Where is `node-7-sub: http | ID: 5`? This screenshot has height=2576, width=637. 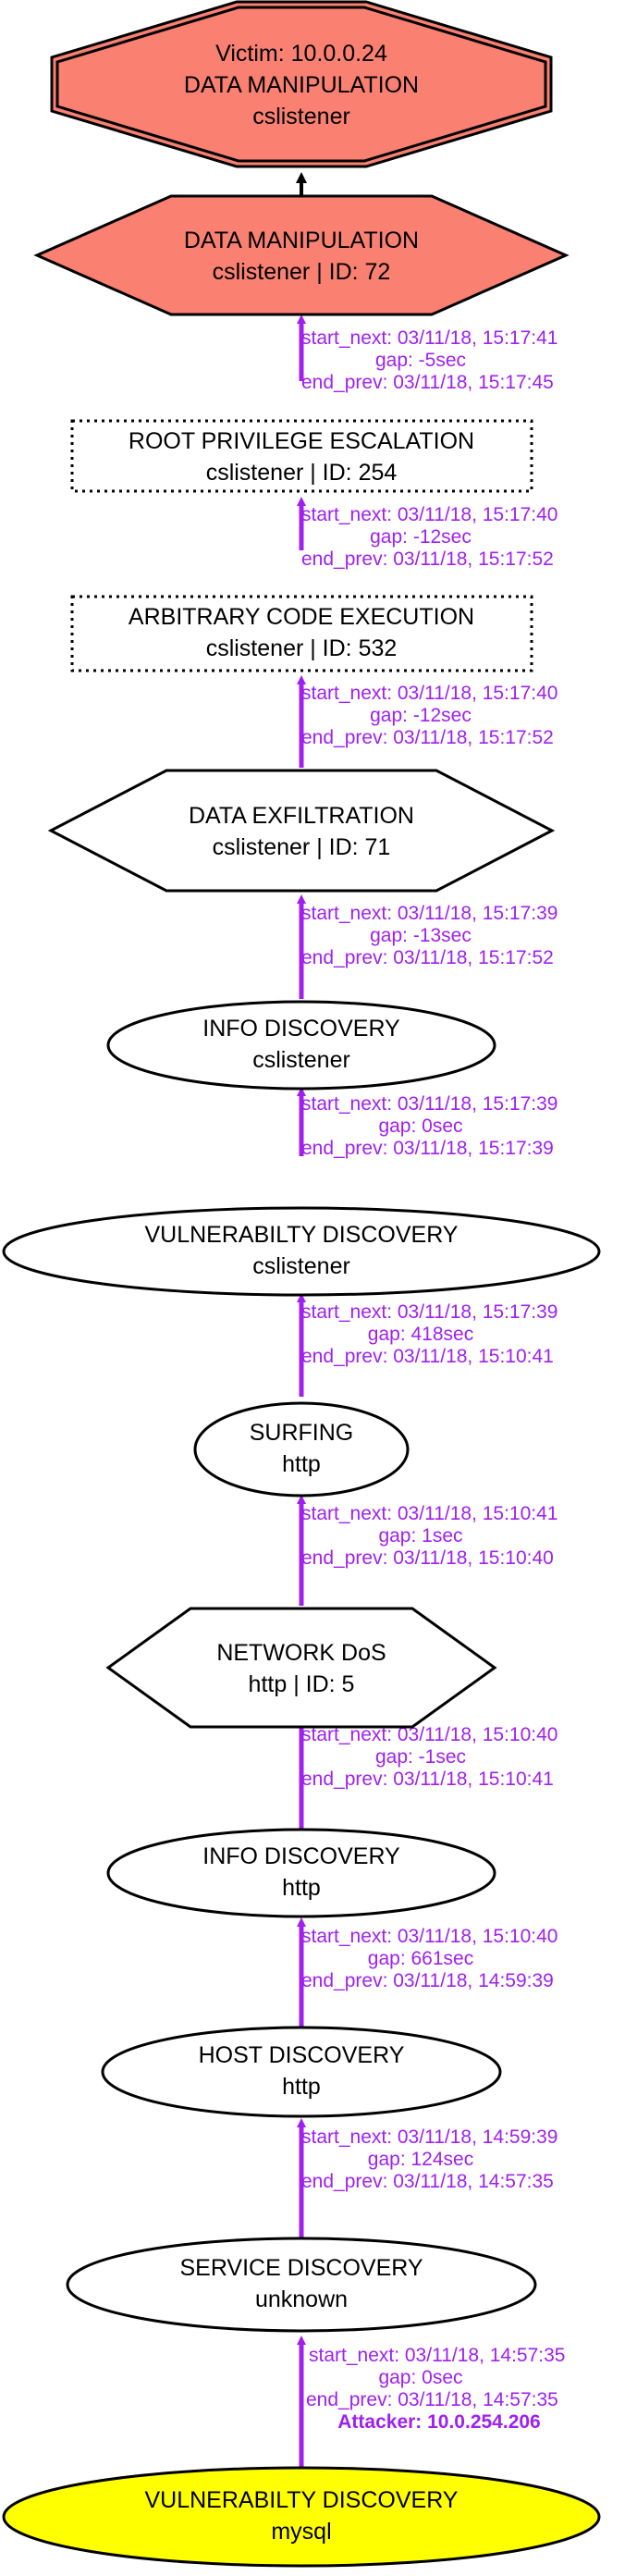 node-7-sub: http | ID: 5 is located at coordinates (302, 1684).